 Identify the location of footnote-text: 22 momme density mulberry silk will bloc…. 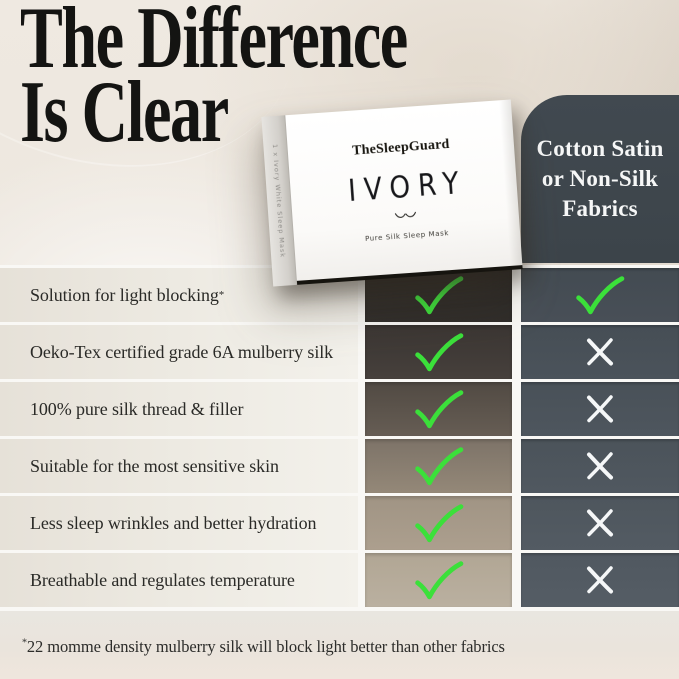
(265, 646).